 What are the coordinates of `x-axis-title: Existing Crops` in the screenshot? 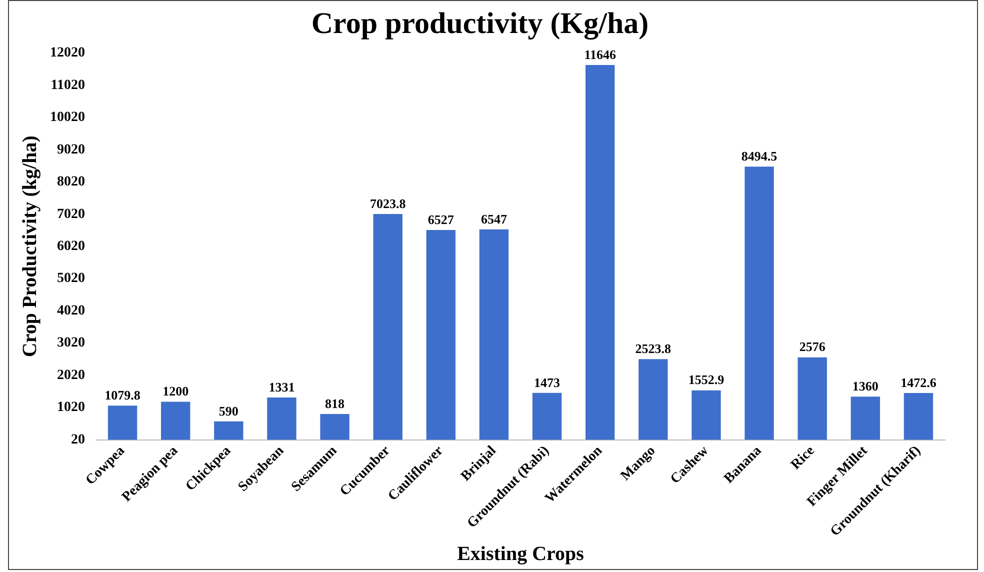 It's located at (520, 554).